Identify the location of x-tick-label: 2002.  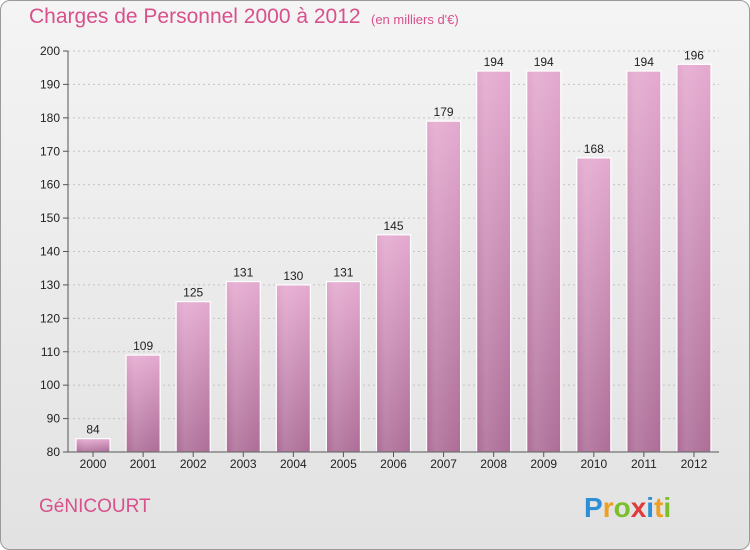
(193, 464).